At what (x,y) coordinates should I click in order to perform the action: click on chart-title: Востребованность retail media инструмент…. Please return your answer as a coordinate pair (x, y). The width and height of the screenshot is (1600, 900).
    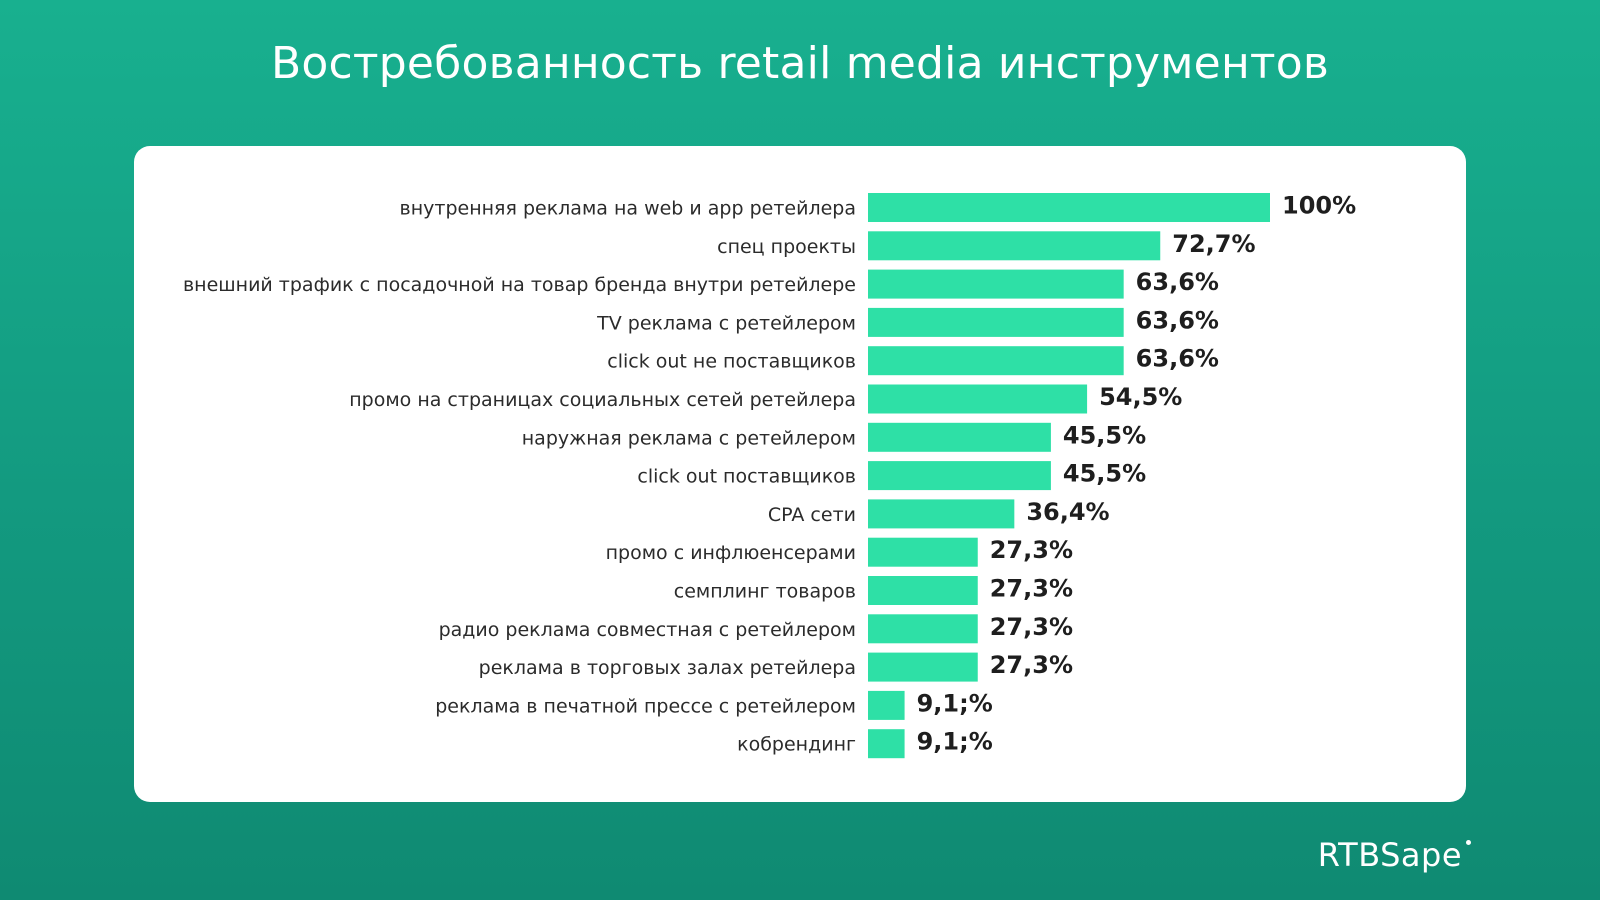
    Looking at the image, I should click on (800, 63).